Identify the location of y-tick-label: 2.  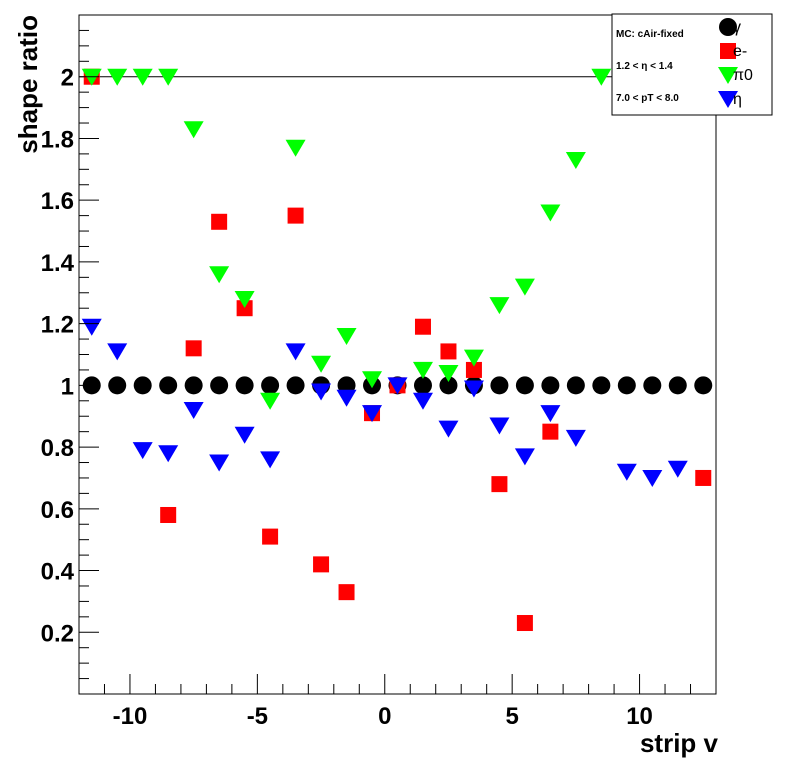
(67, 78).